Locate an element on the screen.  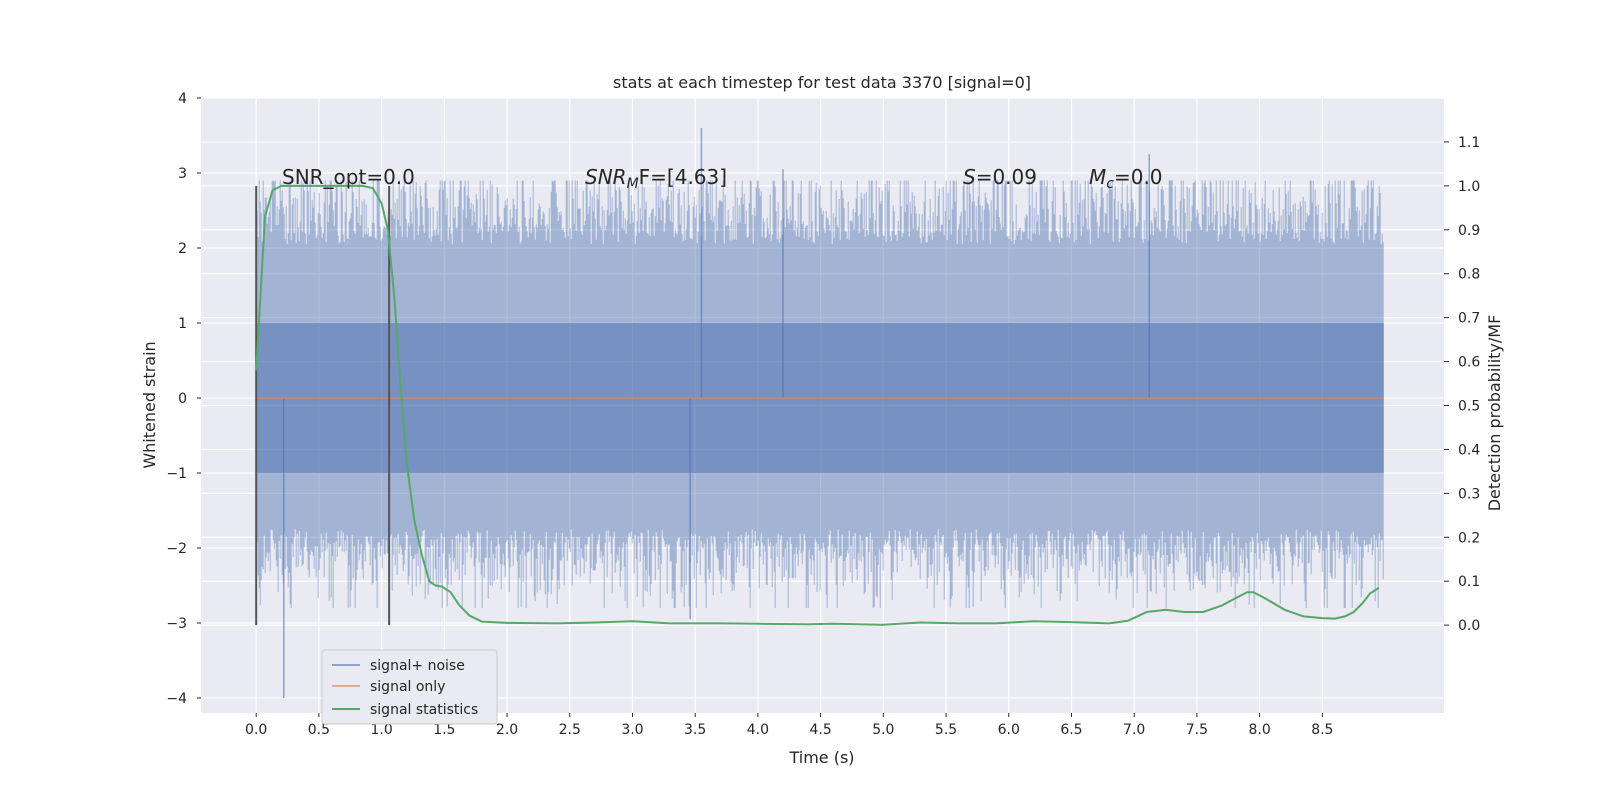
x-tick-label: 5.0 is located at coordinates (883, 730).